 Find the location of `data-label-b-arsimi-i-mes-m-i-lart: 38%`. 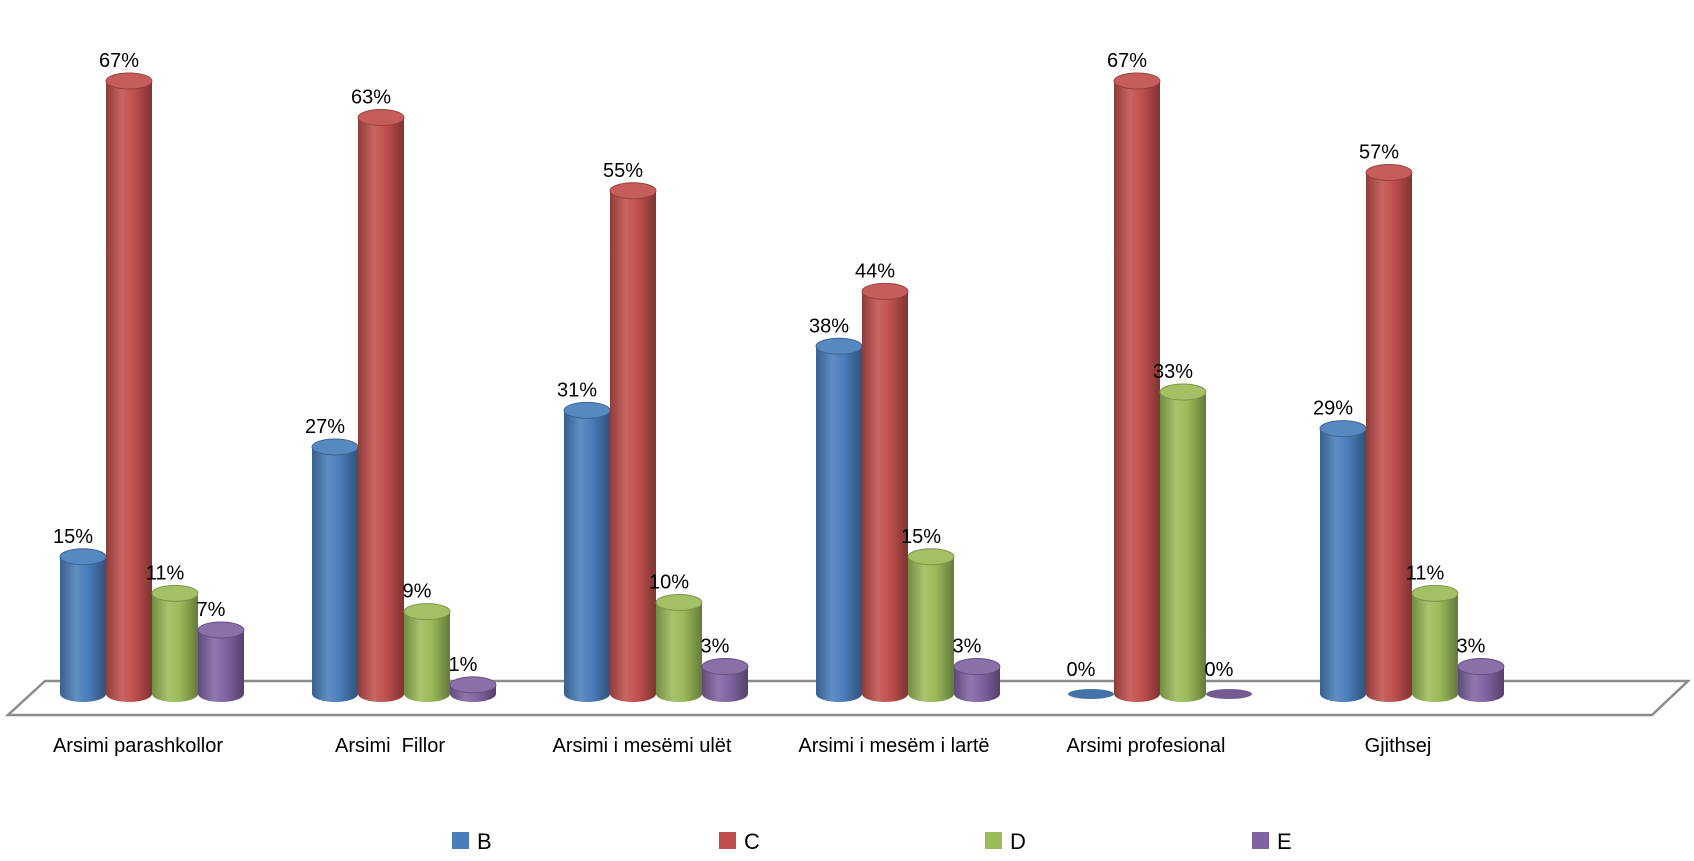

data-label-b-arsimi-i-mes-m-i-lart: 38% is located at coordinates (829, 326).